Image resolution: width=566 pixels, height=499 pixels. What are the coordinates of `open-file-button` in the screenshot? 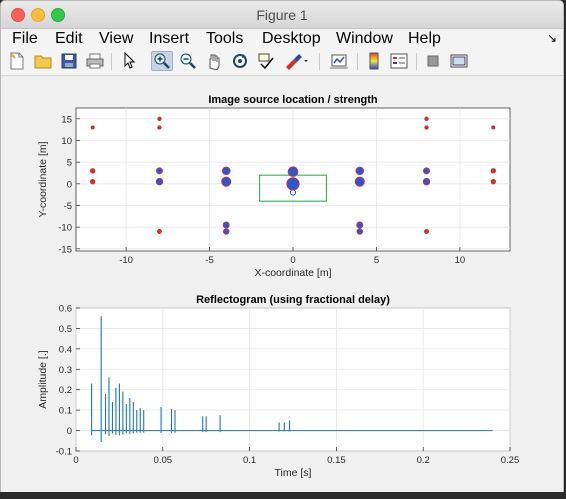 It's located at (43, 61).